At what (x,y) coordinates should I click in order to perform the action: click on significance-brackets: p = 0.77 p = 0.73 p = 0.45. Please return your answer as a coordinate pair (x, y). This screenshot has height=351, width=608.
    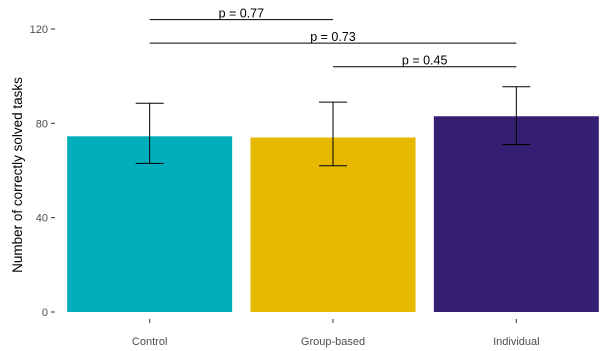
    Looking at the image, I should click on (333, 37).